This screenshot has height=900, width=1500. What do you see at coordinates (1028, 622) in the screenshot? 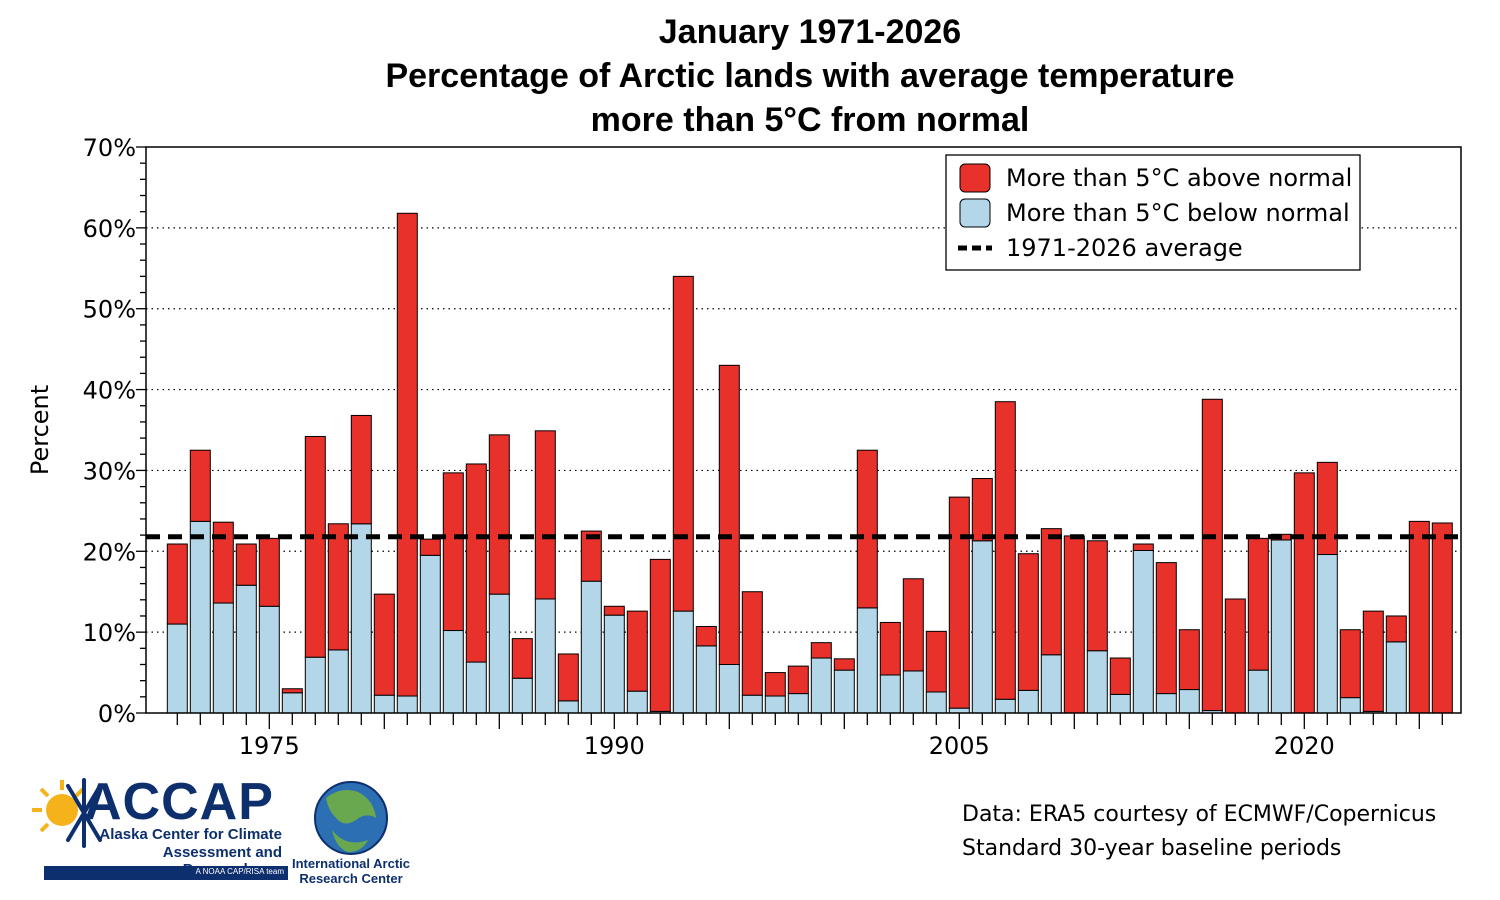
I see `bar-above-2008` at bounding box center [1028, 622].